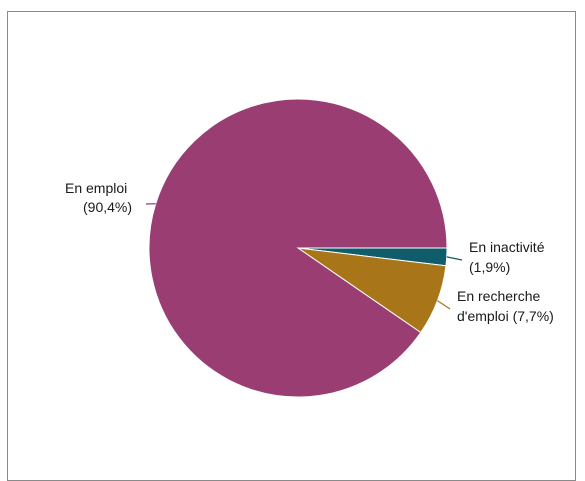  Describe the element at coordinates (443, 305) in the screenshot. I see `leader-en-recherche` at that location.